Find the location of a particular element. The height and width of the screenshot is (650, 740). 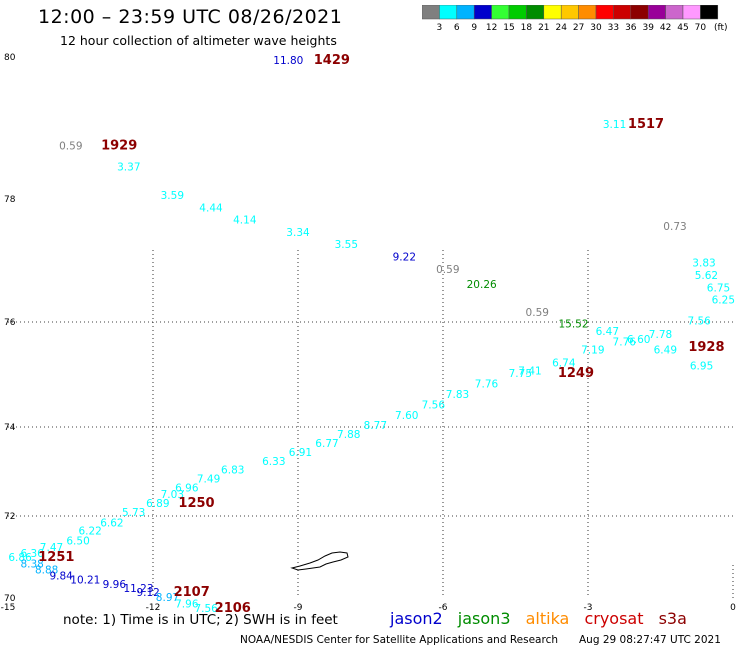

wave-height-value: 9.84 is located at coordinates (61, 577).